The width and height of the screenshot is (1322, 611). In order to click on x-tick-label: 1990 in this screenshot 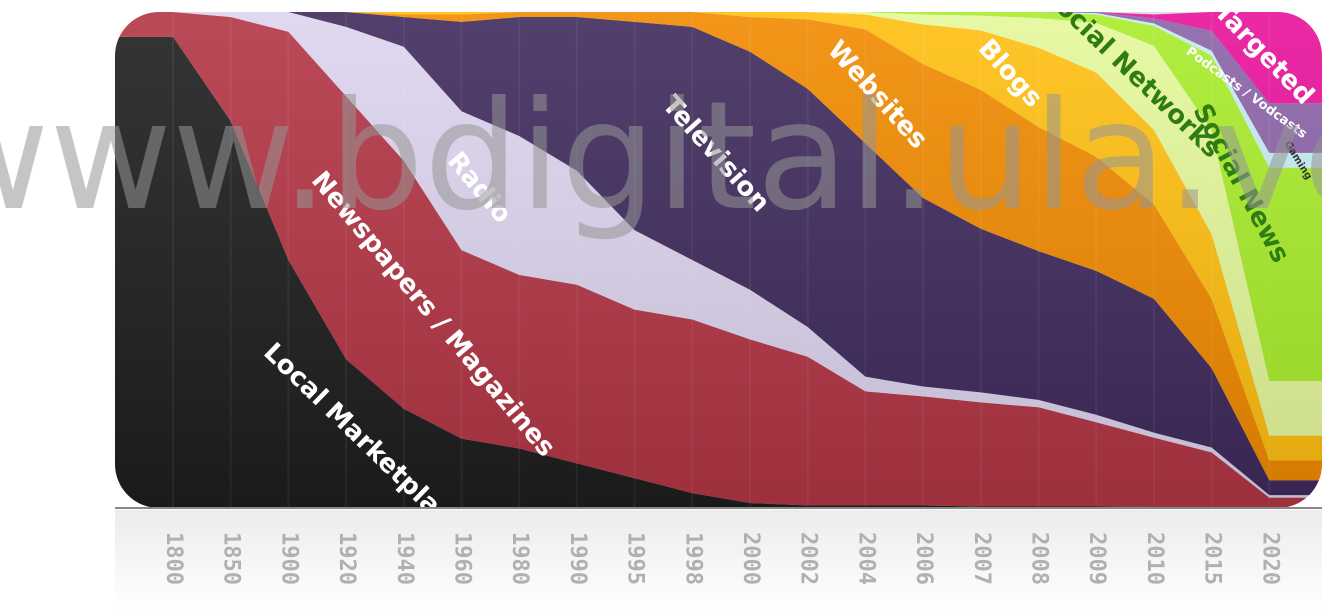, I will do `click(577, 558)`.